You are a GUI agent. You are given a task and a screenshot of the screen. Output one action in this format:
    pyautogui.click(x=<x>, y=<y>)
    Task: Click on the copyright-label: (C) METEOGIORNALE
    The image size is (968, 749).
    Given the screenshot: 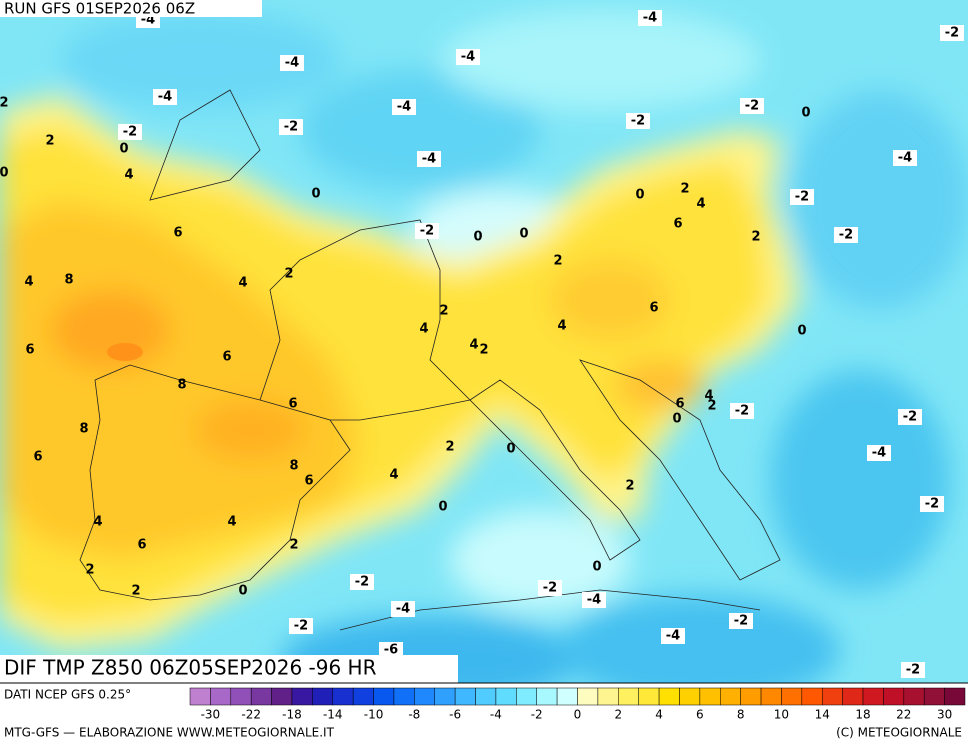 What is the action you would take?
    pyautogui.click(x=899, y=733)
    